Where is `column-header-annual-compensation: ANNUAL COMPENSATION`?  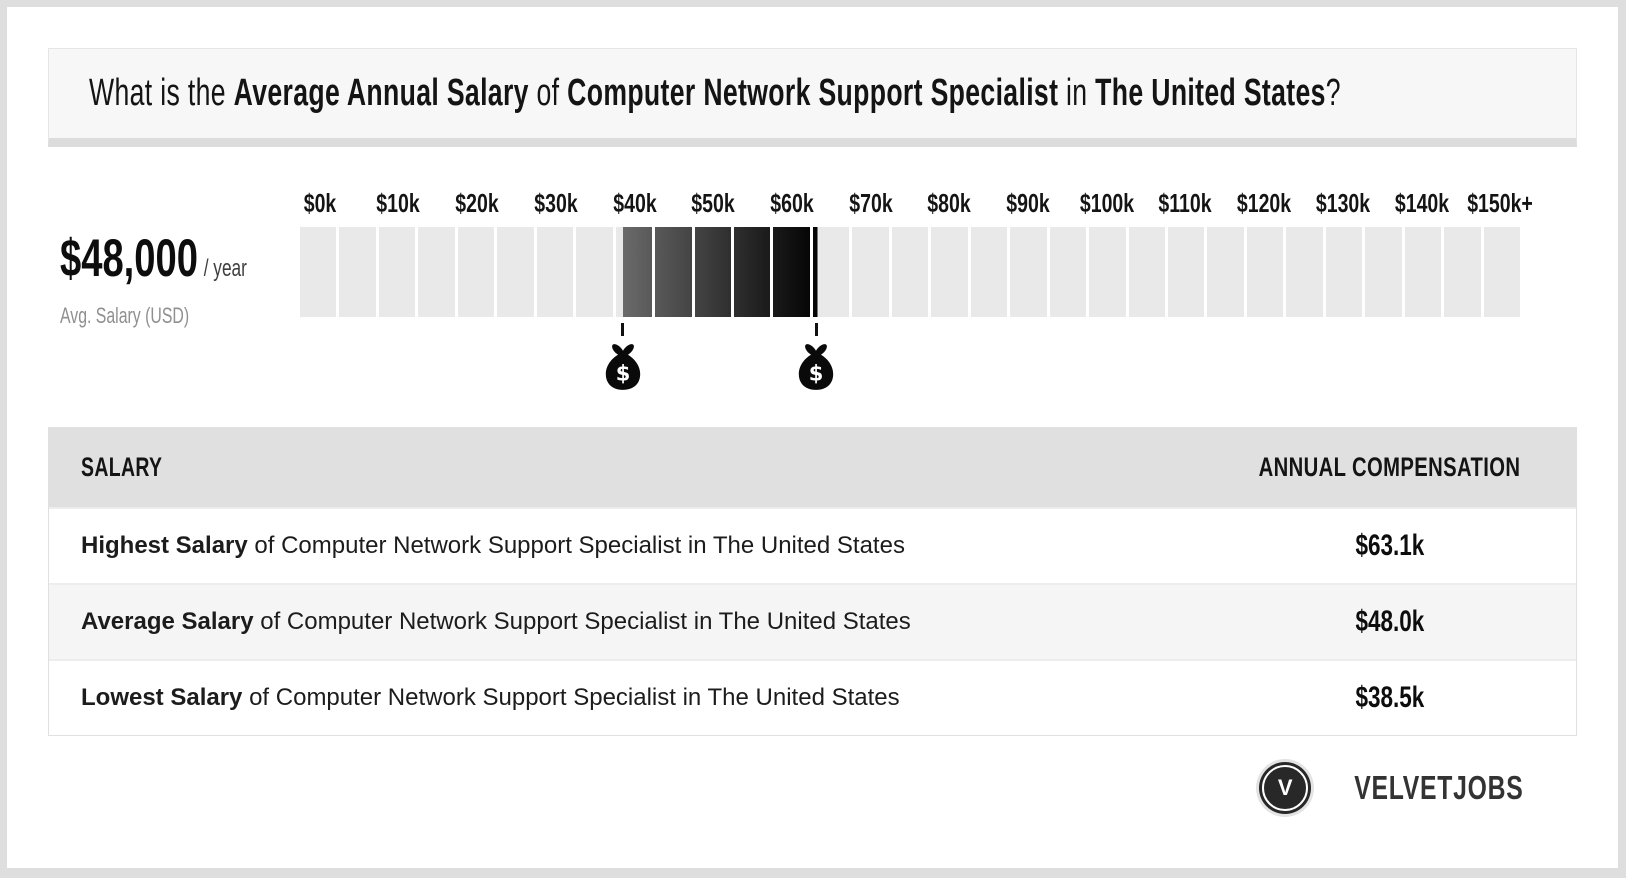 column-header-annual-compensation: ANNUAL COMPENSATION is located at coordinates (1390, 467).